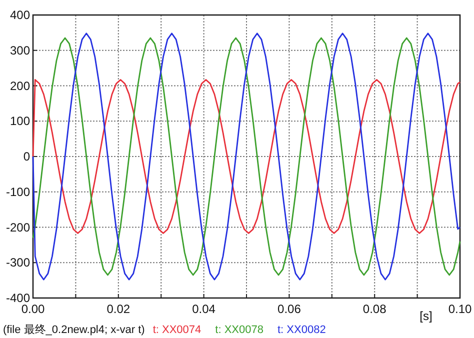 The height and width of the screenshot is (338, 474). Describe the element at coordinates (20, 50) in the screenshot. I see `y-tick-label: 300` at that location.